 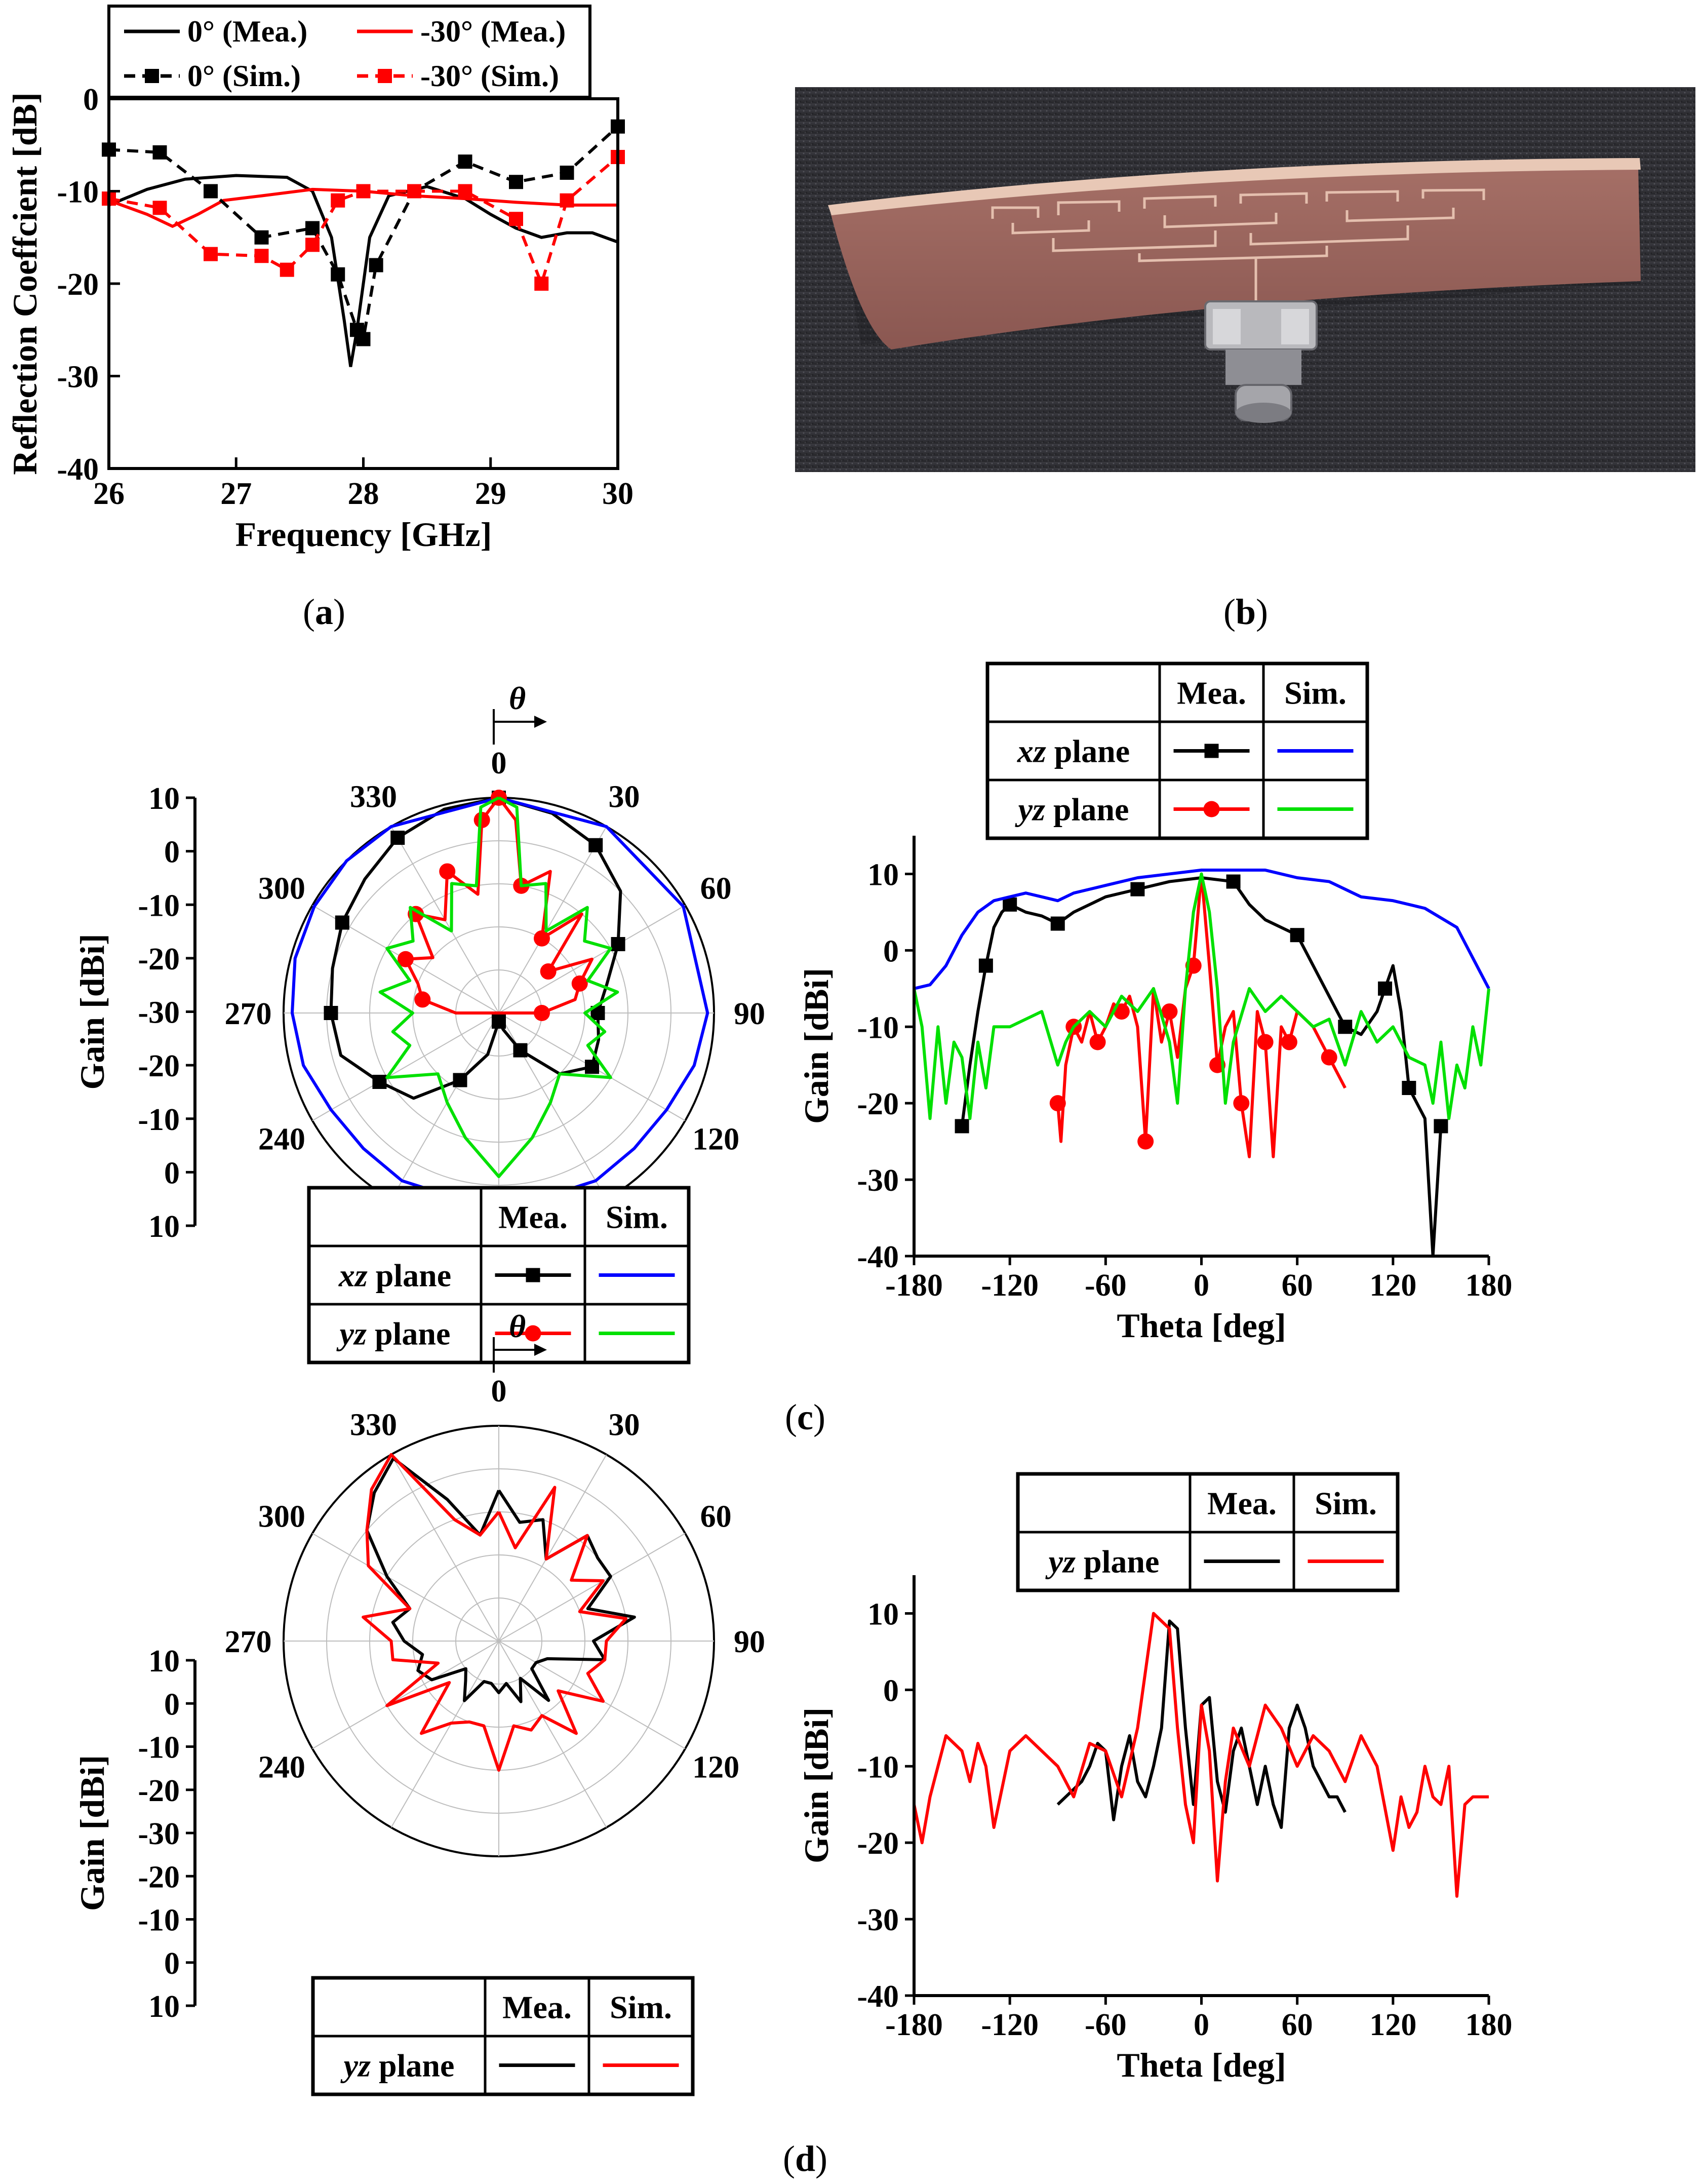 I want to click on panel-c-polar-theta-symbol: θ, so click(x=517, y=698).